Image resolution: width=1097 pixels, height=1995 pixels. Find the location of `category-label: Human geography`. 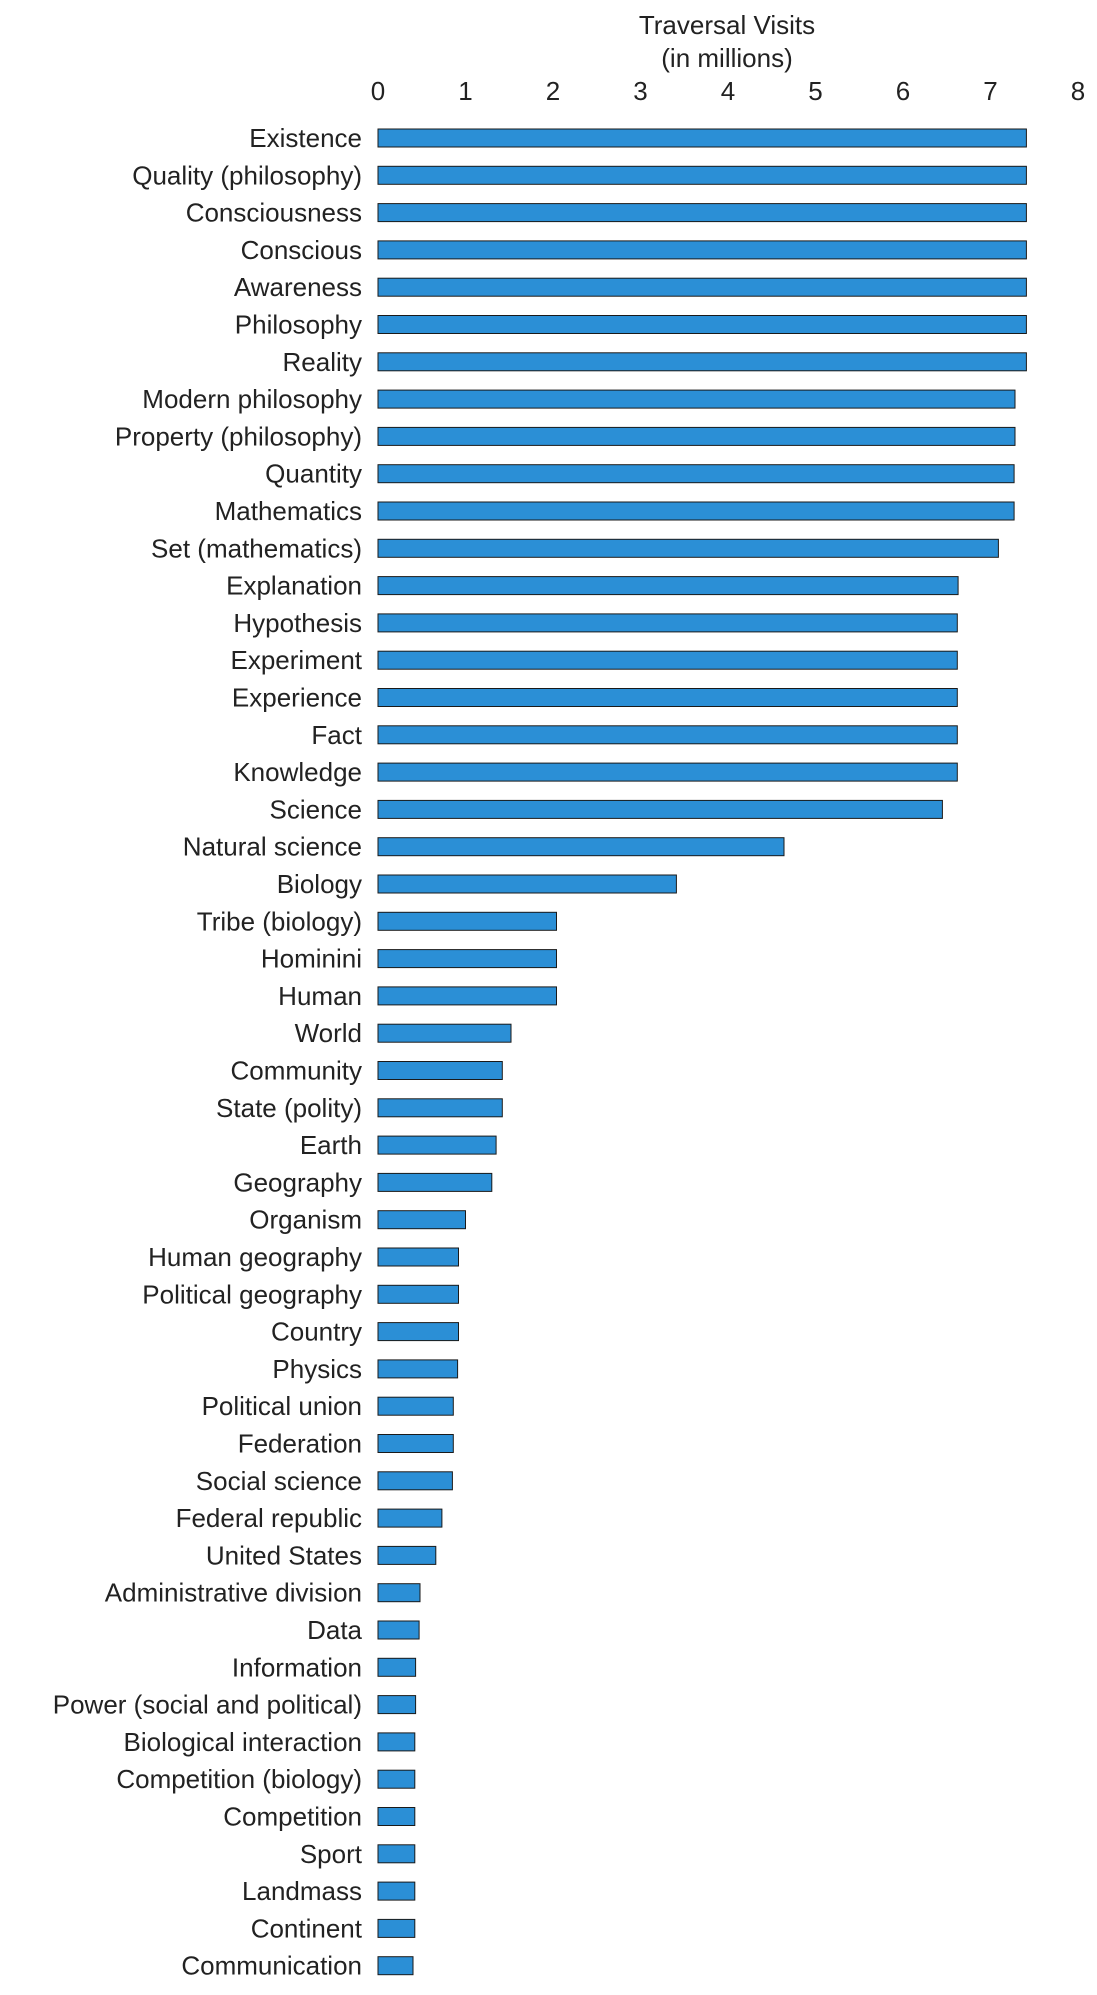

category-label: Human geography is located at coordinates (255, 1257).